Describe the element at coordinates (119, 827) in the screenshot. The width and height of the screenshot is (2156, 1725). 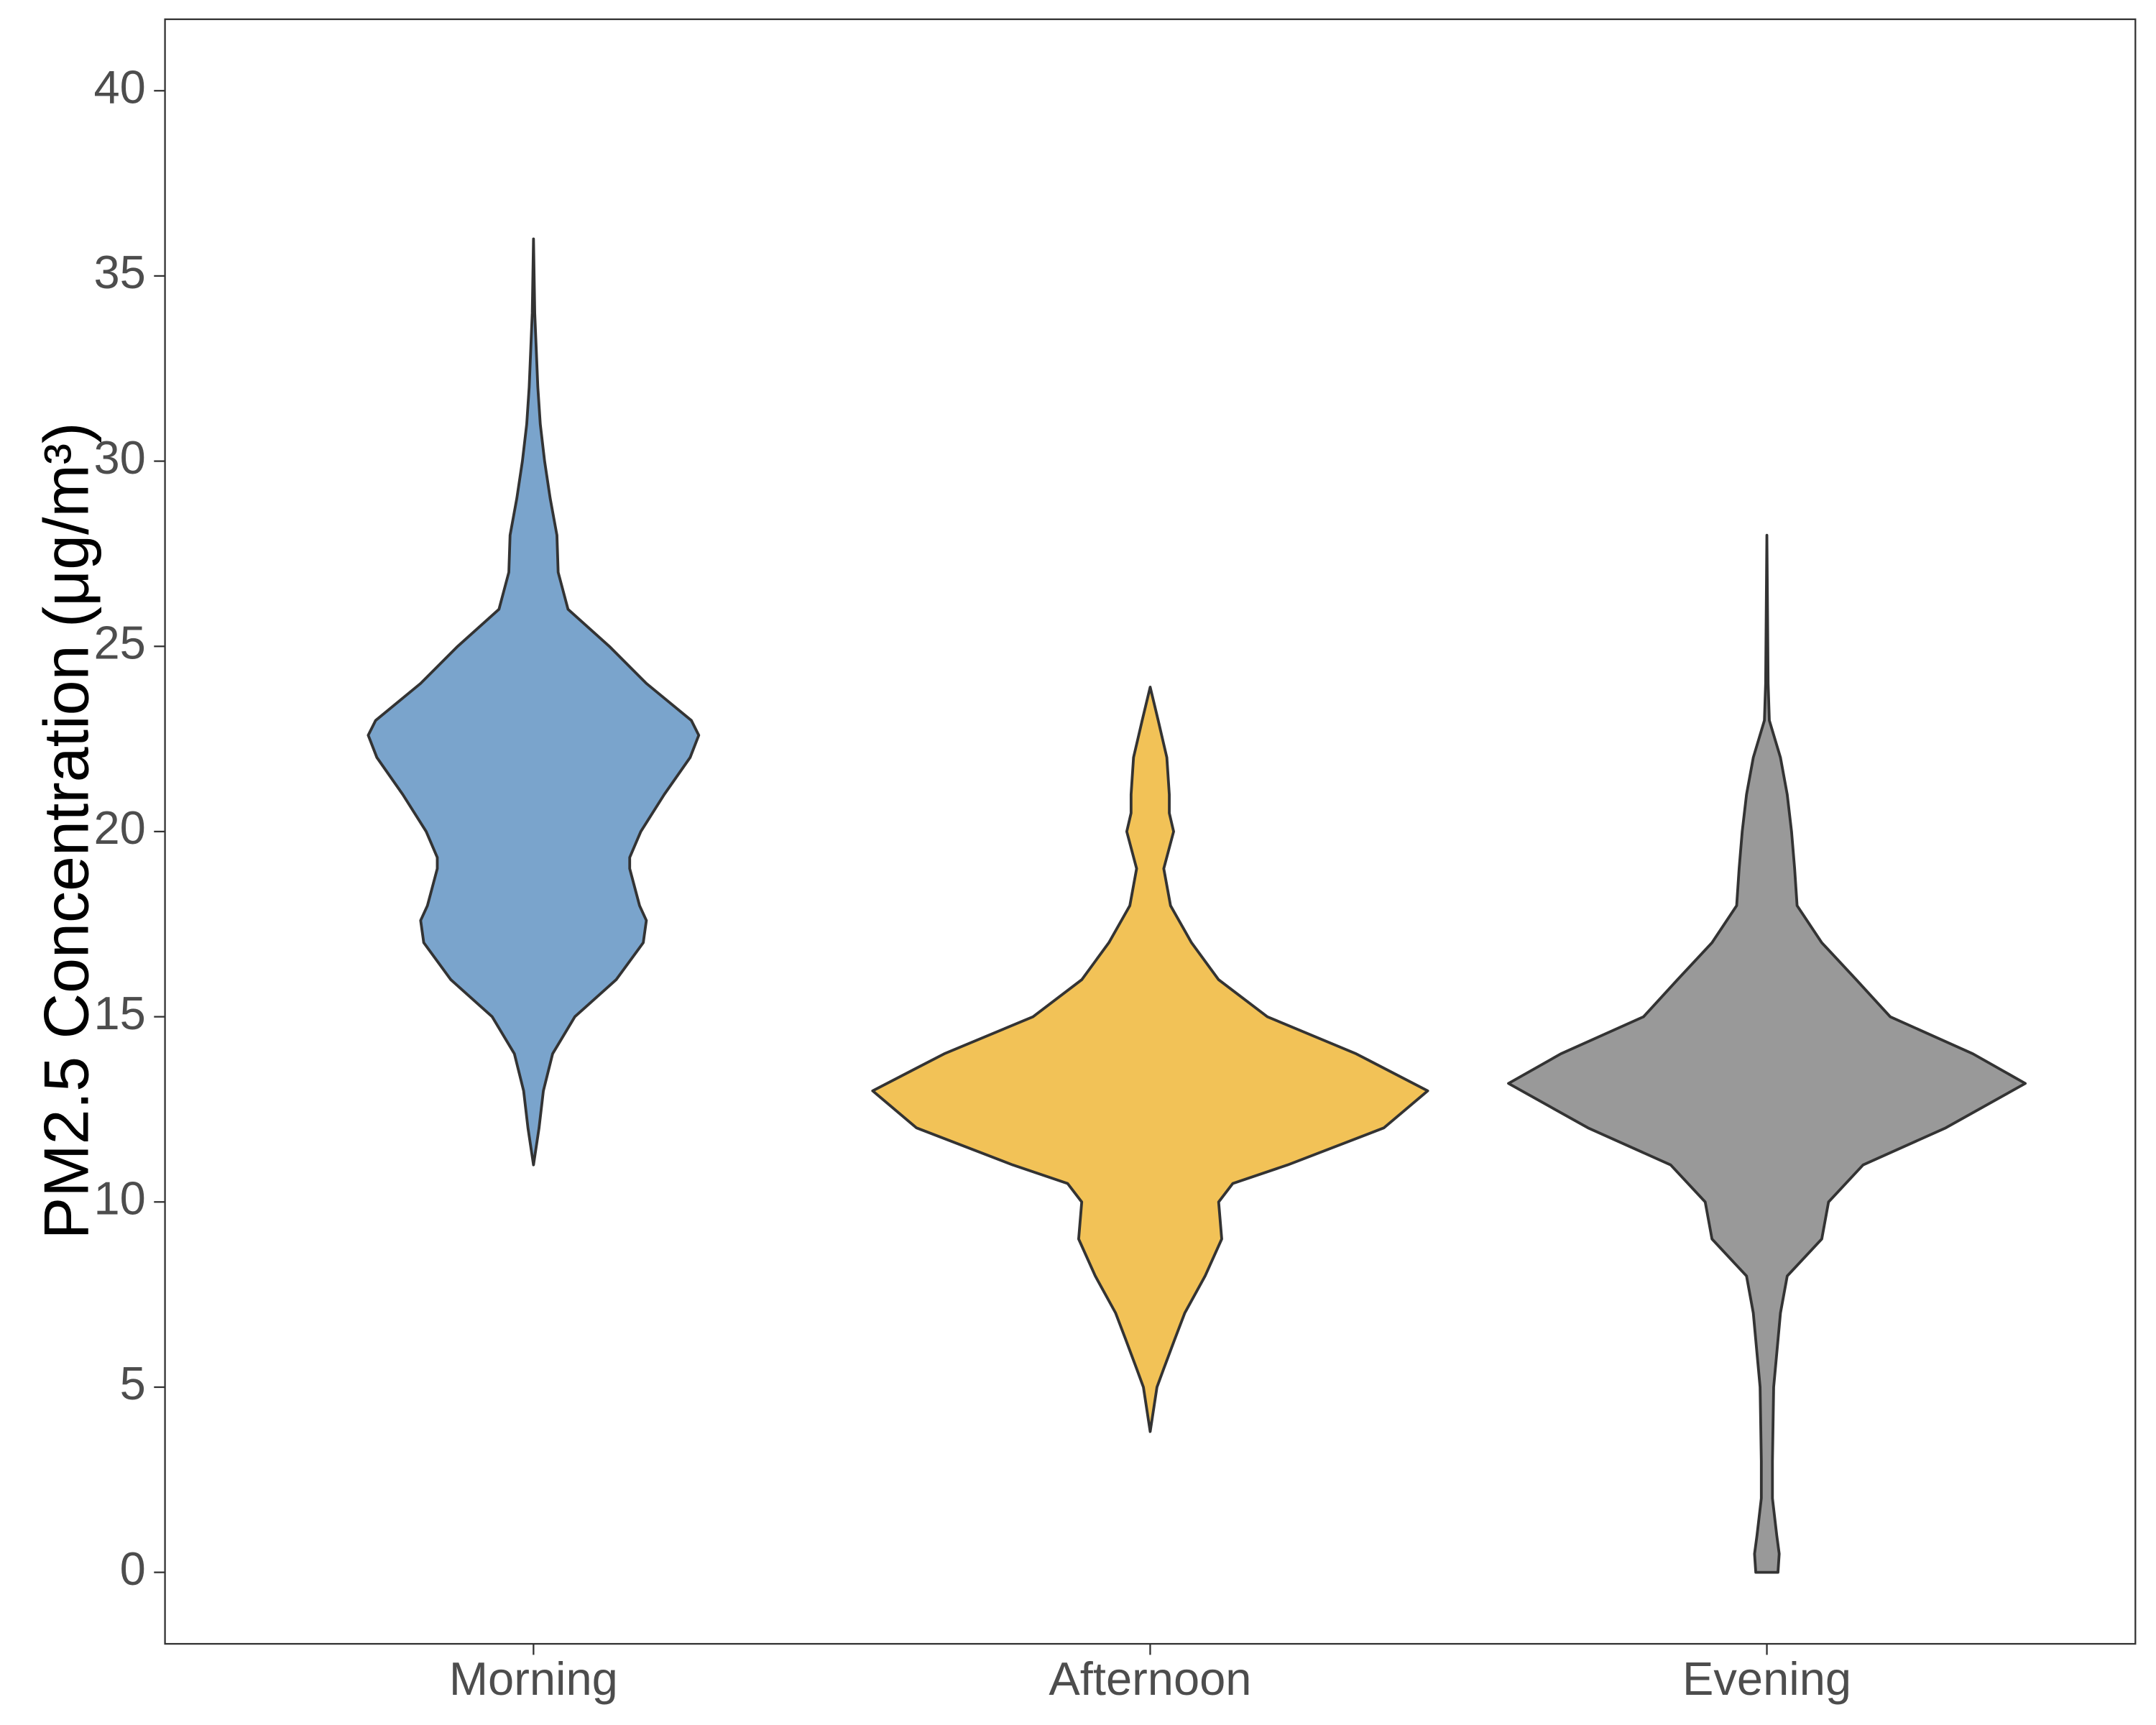
I see `y-tick-label: 20` at that location.